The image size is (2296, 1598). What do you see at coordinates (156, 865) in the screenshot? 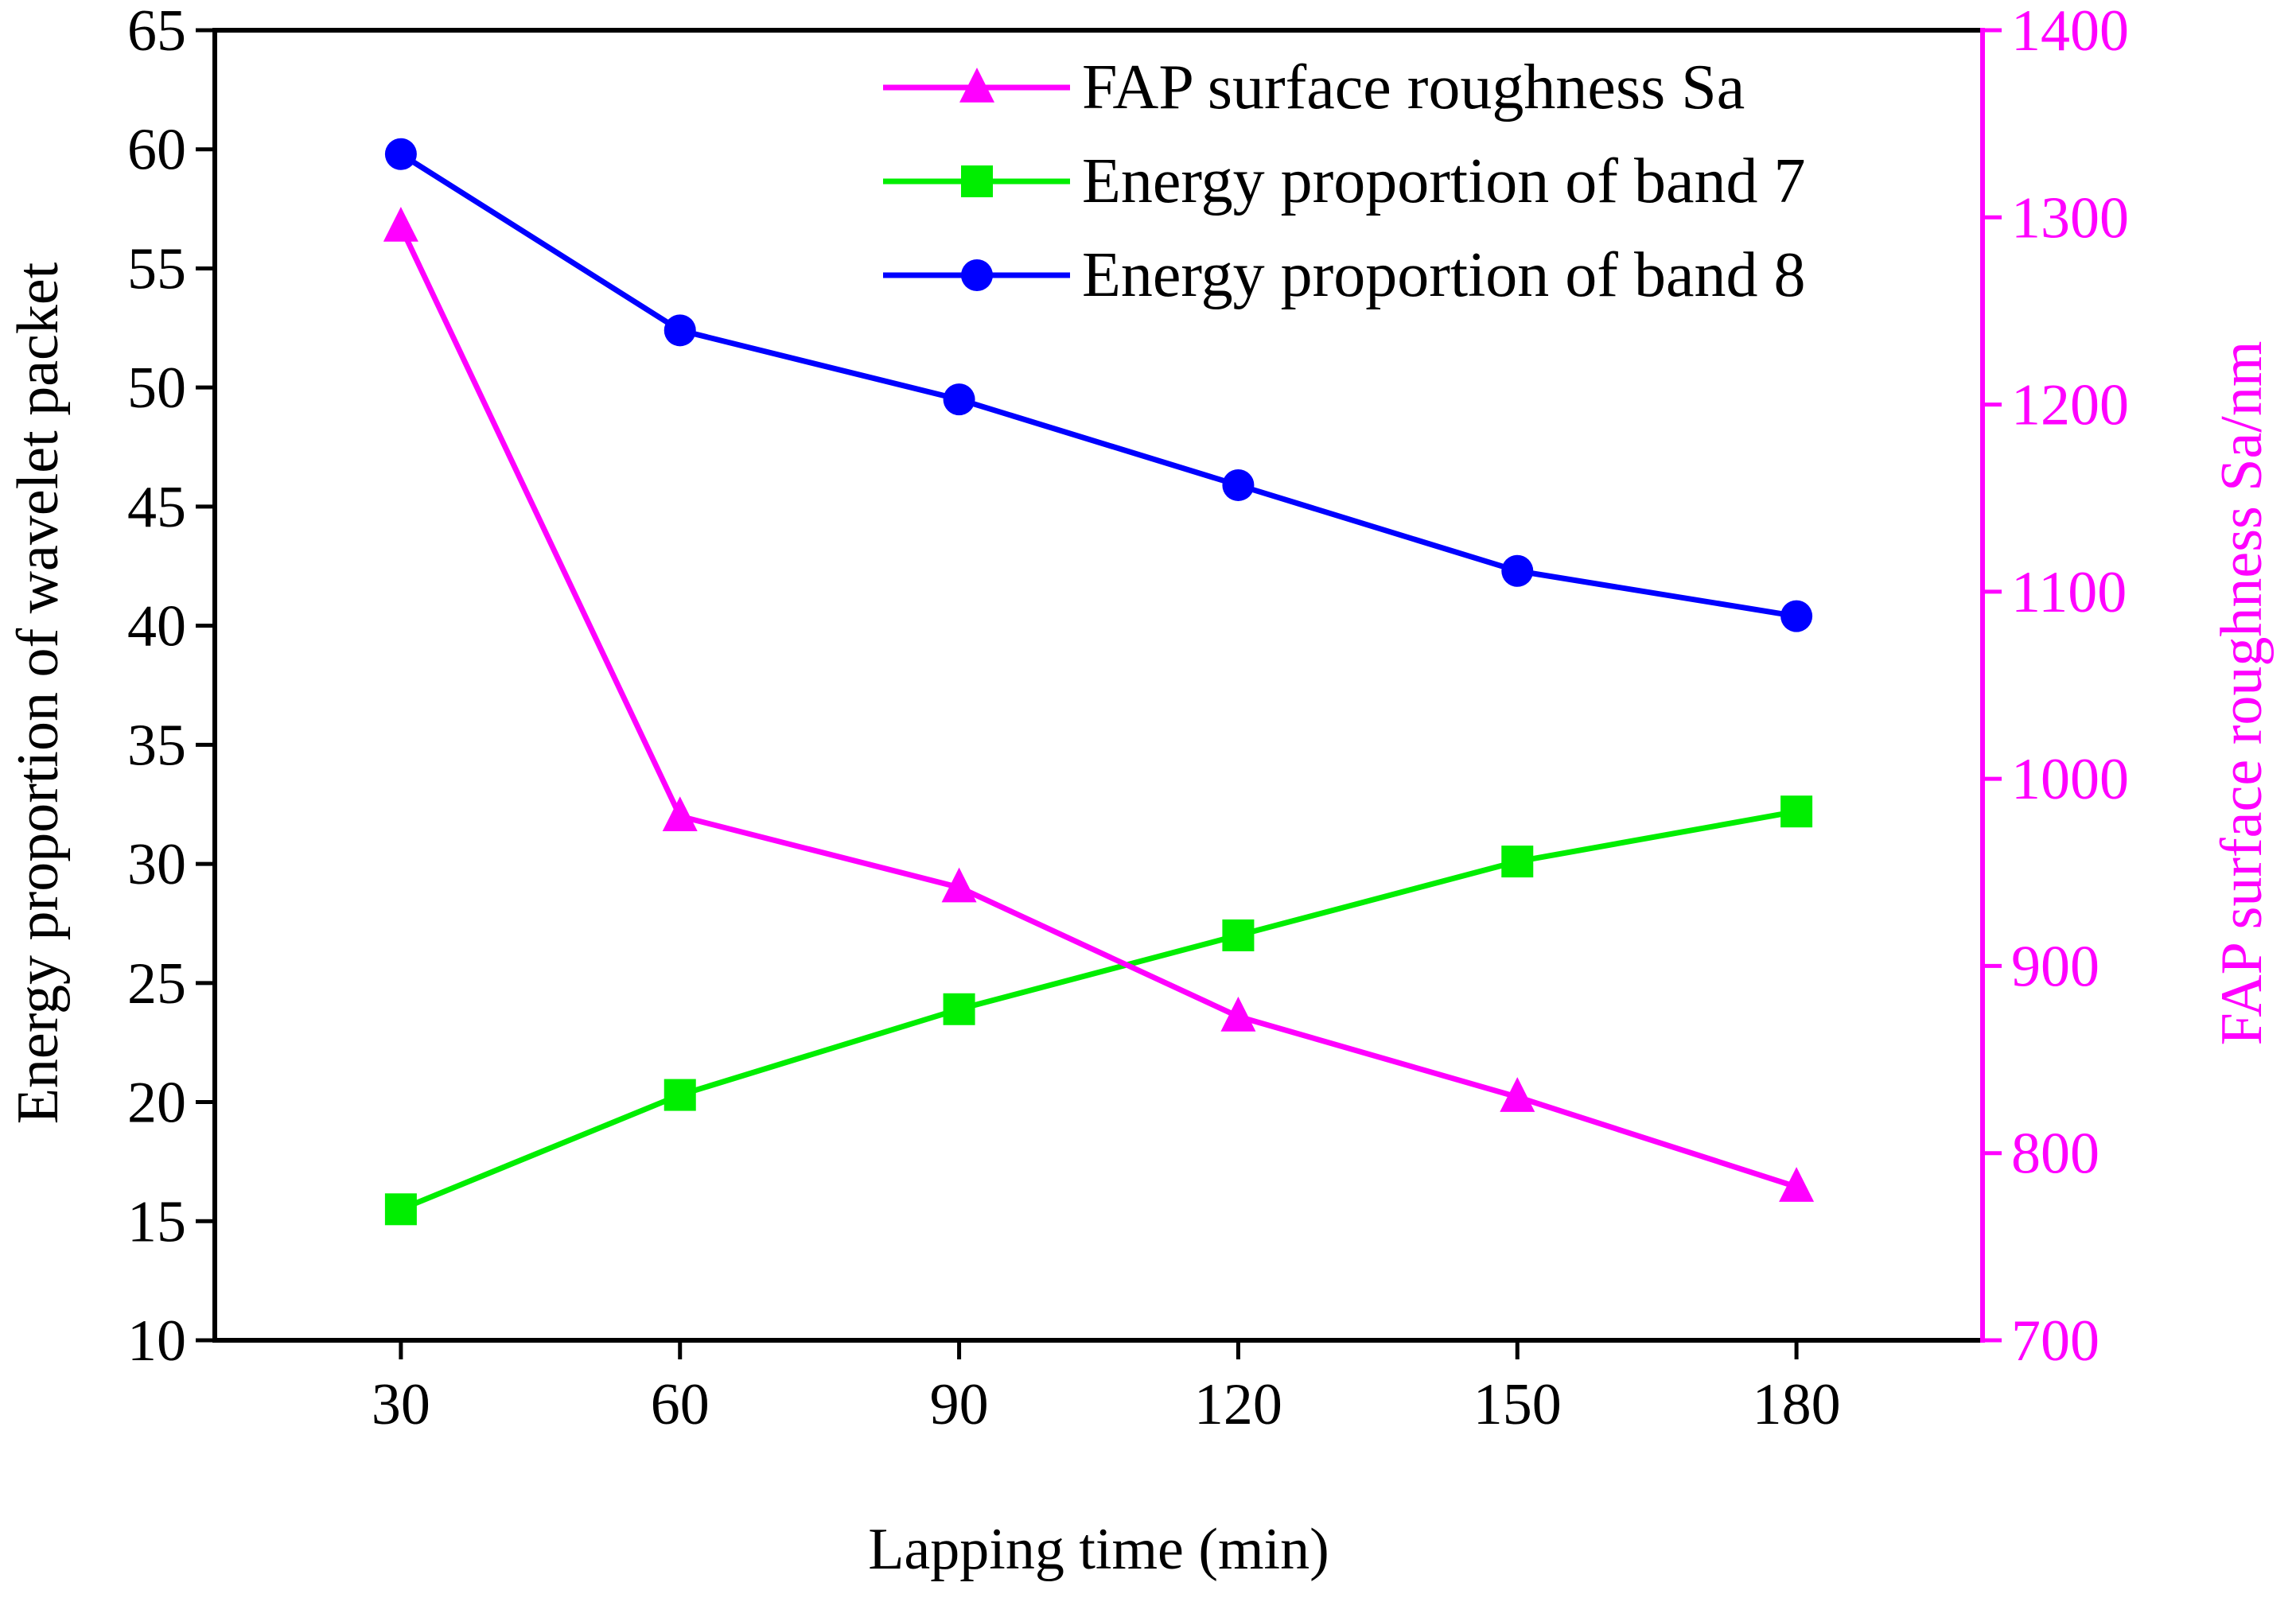
I see `y-left-tick-label: 30` at bounding box center [156, 865].